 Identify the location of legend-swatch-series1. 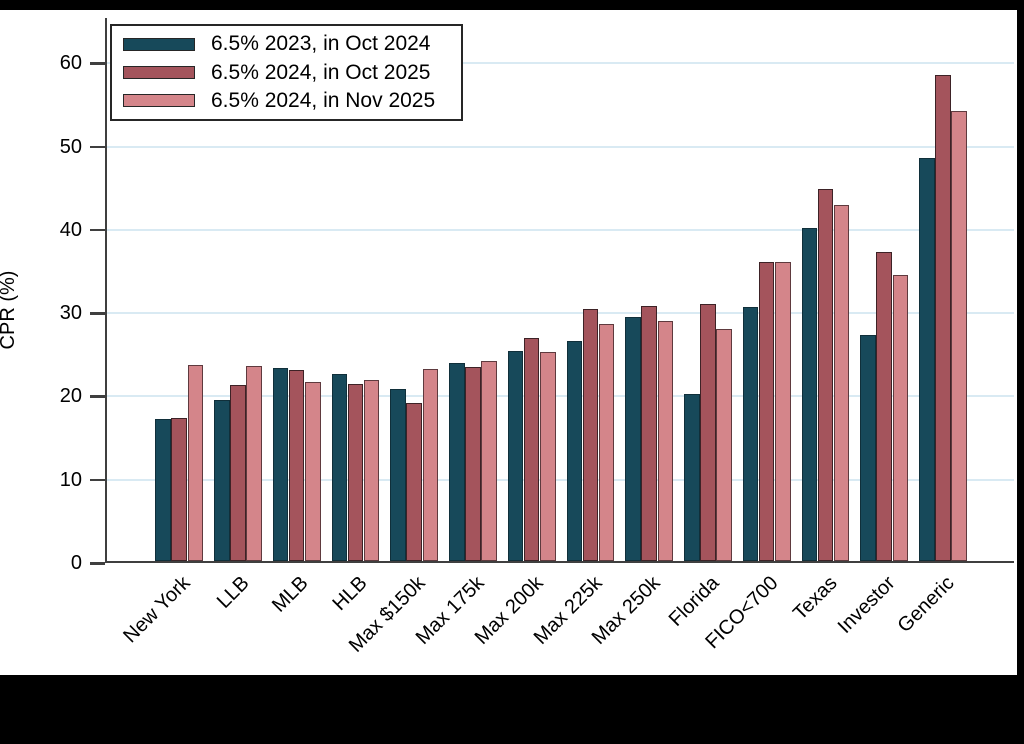
(159, 44).